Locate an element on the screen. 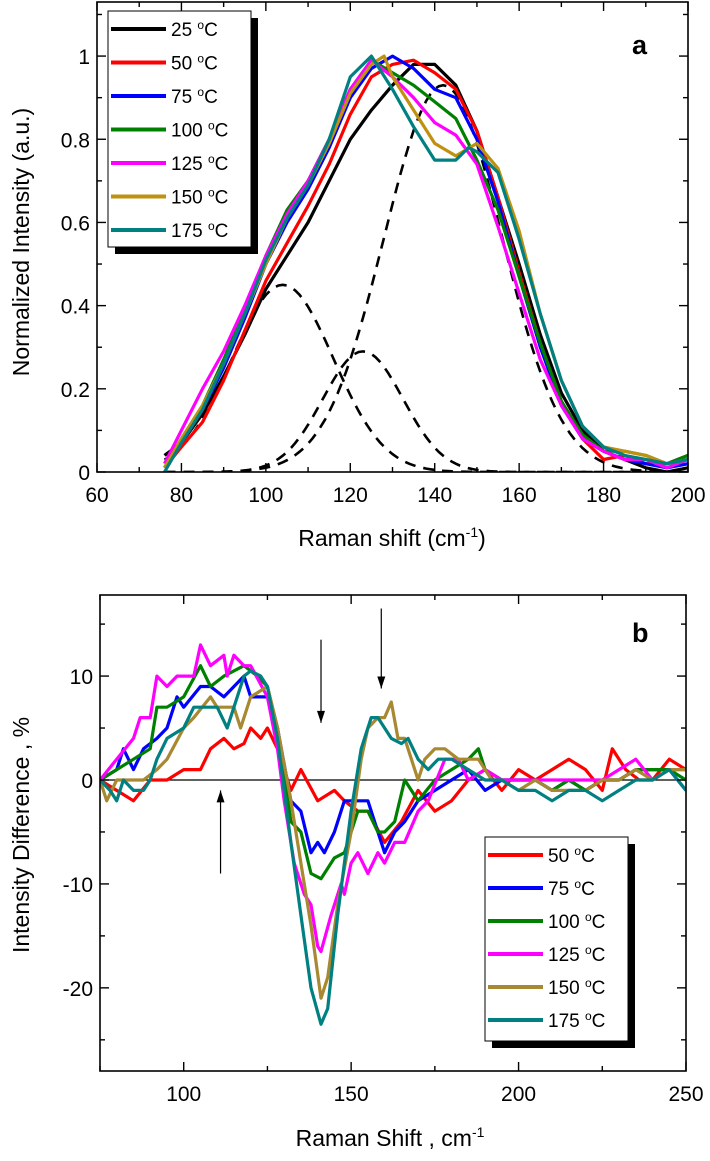  panel-b-x-axis-title: Raman Shift , cm-1 is located at coordinates (390, 1137).